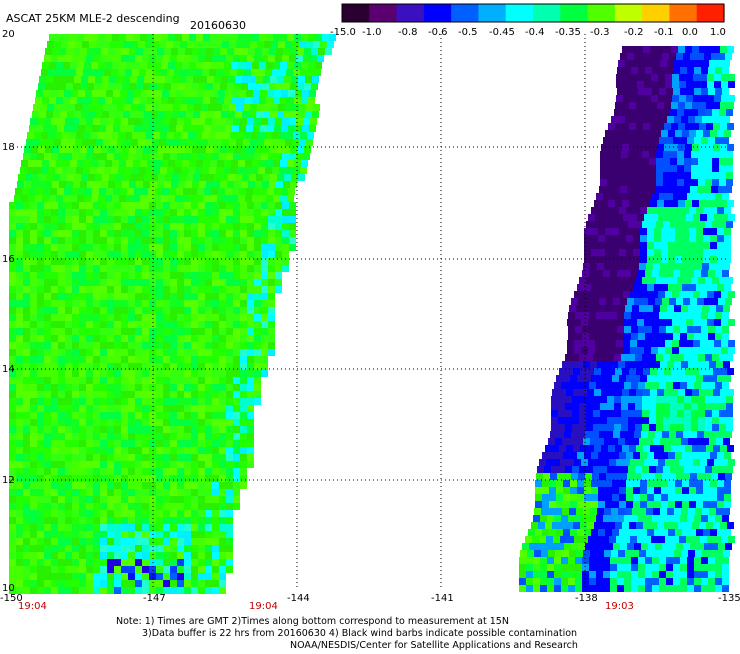 Image resolution: width=740 pixels, height=654 pixels. Describe the element at coordinates (718, 32) in the screenshot. I see `colorbar-tick: 1.0` at that location.